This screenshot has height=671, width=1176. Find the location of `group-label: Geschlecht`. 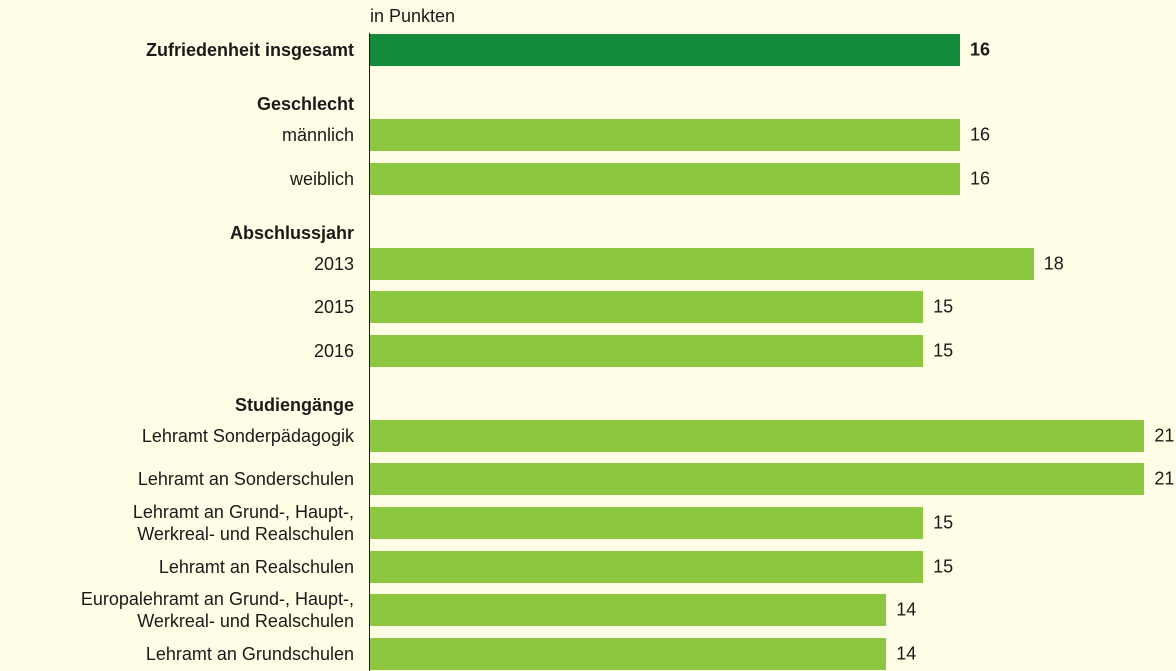

group-label: Geschlecht is located at coordinates (305, 104).